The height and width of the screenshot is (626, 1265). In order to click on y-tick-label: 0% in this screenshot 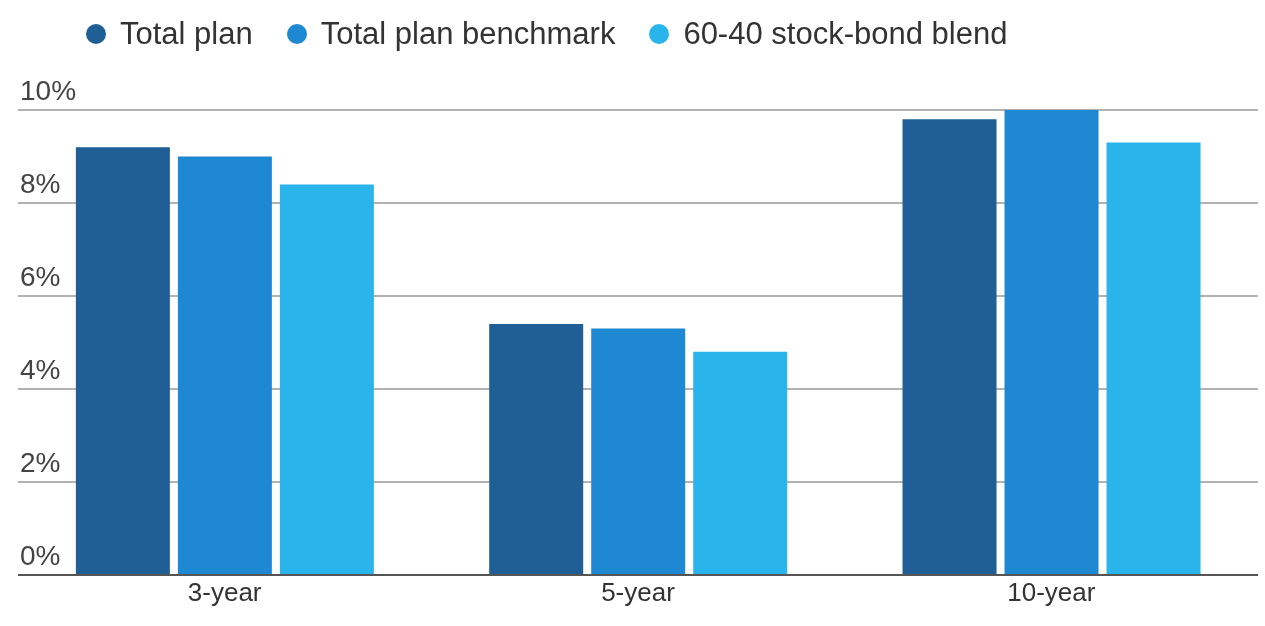, I will do `click(40, 555)`.